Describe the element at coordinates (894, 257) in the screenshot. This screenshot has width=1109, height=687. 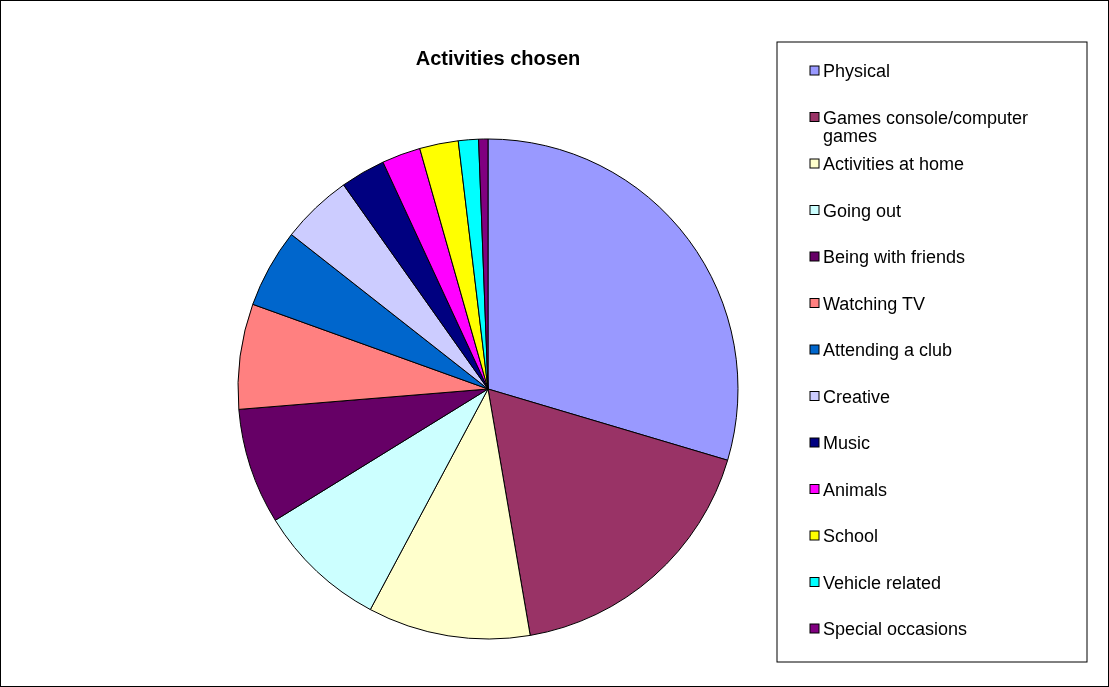
I see `legend-label: Being with friends` at that location.